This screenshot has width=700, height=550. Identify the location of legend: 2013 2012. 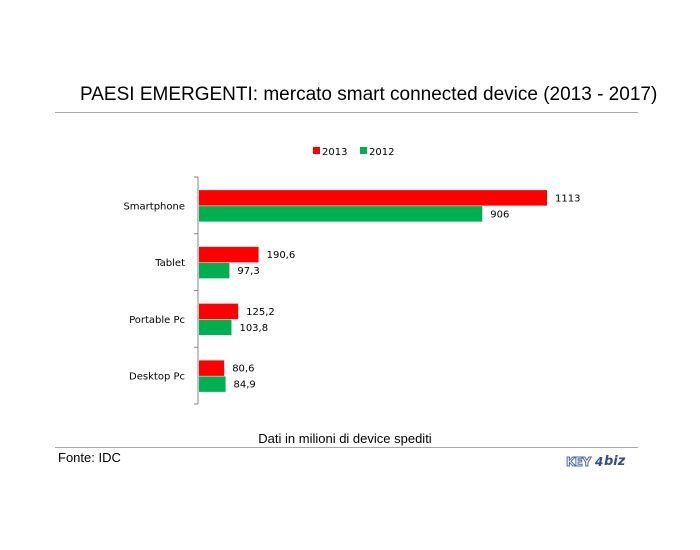
(353, 152).